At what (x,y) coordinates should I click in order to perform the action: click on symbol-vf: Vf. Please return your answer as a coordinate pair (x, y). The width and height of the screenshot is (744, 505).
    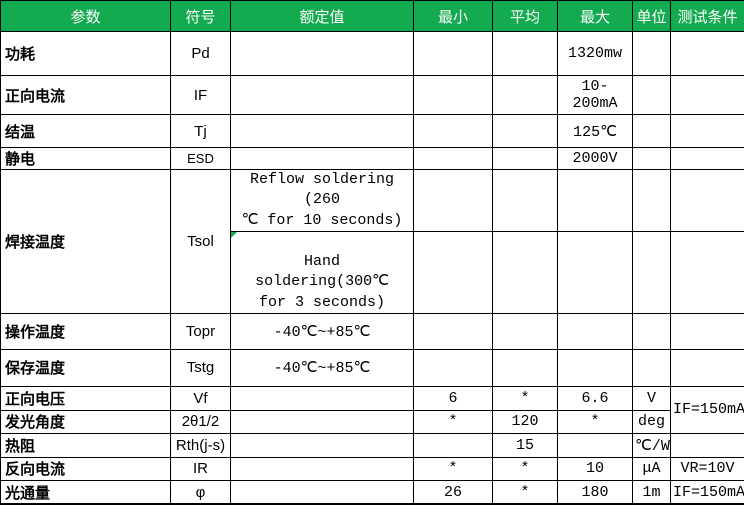
    Looking at the image, I should click on (201, 398).